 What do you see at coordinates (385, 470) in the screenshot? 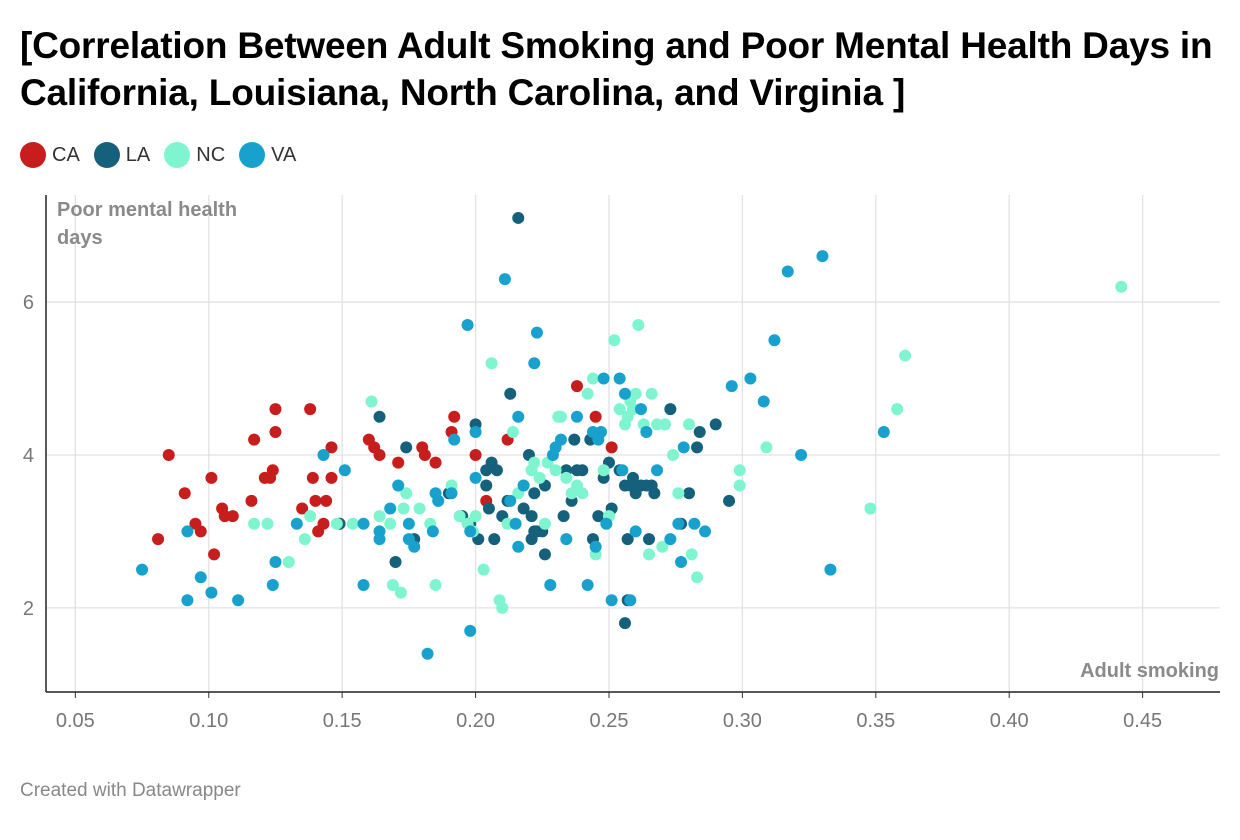
I see `series-ca` at bounding box center [385, 470].